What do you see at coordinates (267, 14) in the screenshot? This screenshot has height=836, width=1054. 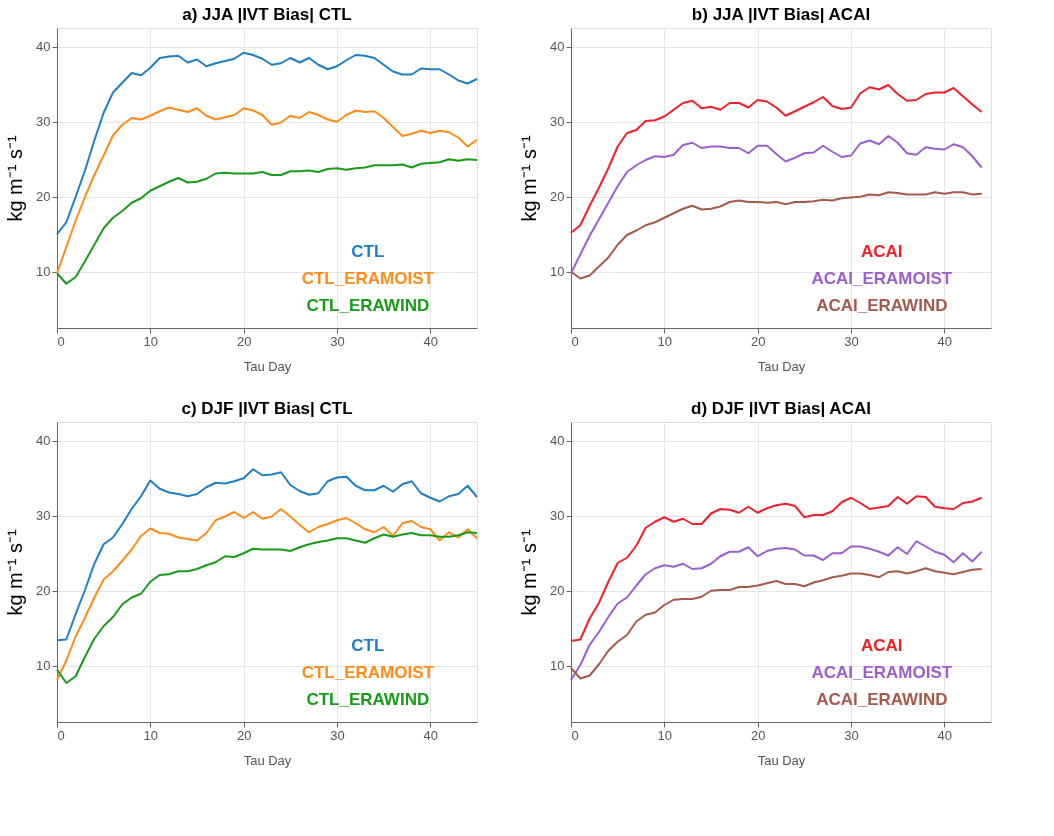 I see `chart-title: a) JJA |IVT Bias| CTL` at bounding box center [267, 14].